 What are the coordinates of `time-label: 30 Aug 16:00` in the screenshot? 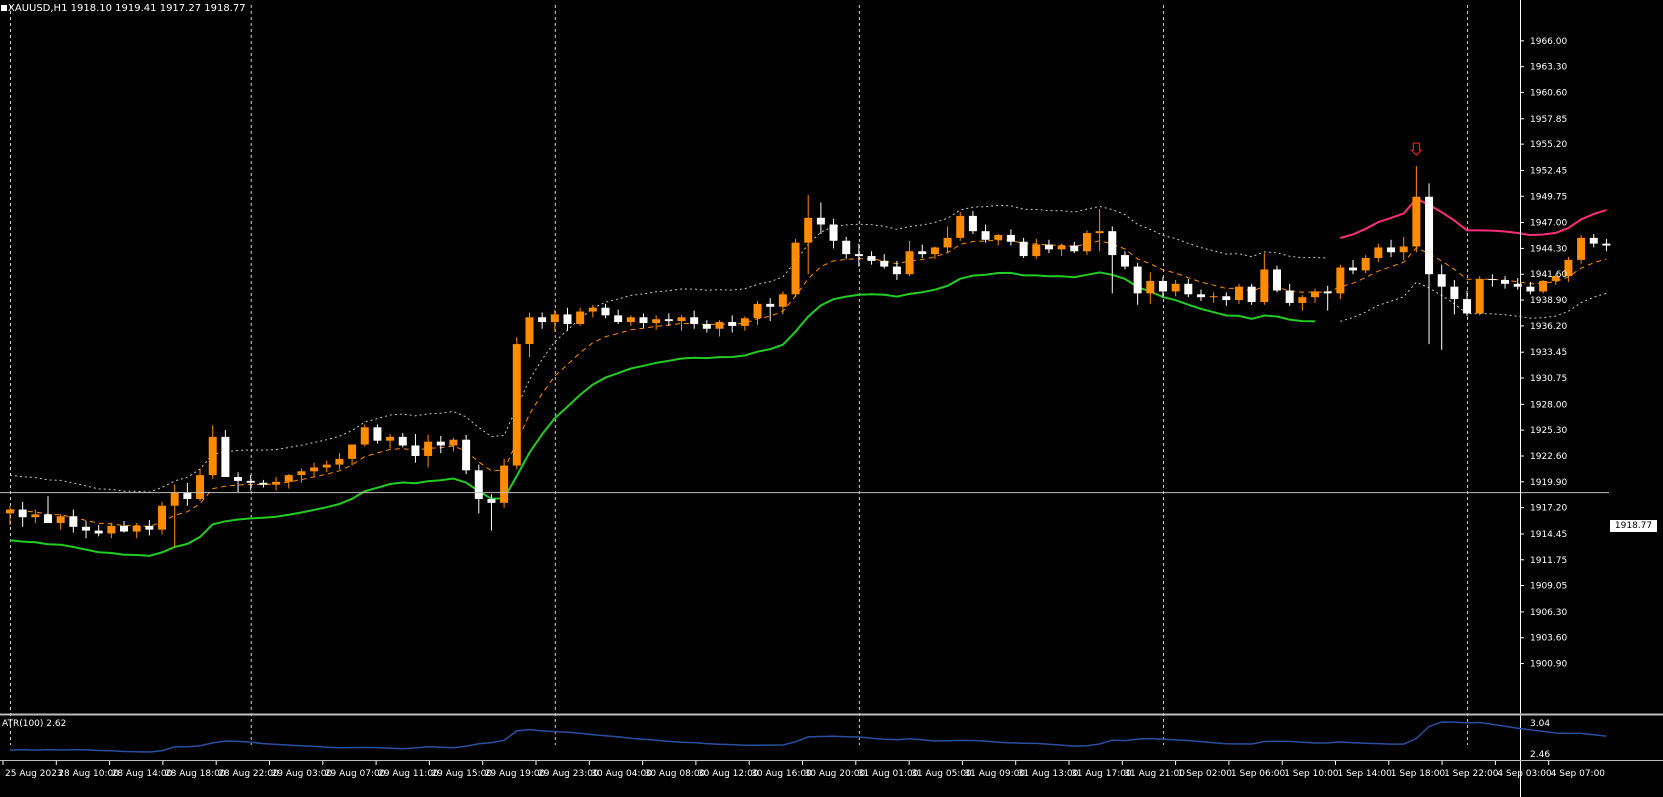 It's located at (781, 774).